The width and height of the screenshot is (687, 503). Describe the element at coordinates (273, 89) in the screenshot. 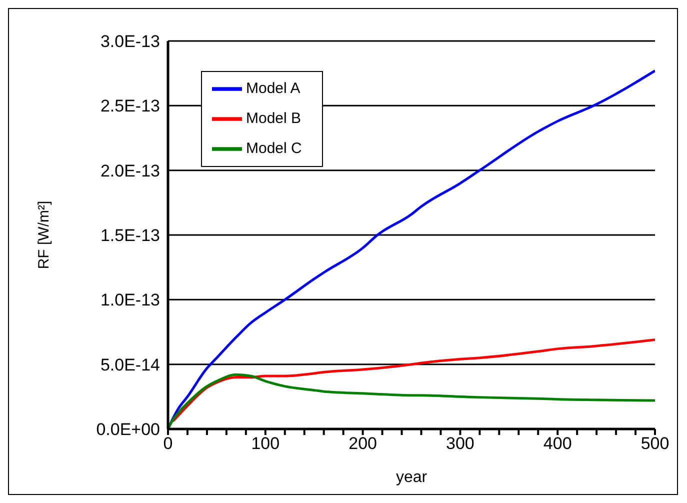

I see `legend-label: Model A` at that location.